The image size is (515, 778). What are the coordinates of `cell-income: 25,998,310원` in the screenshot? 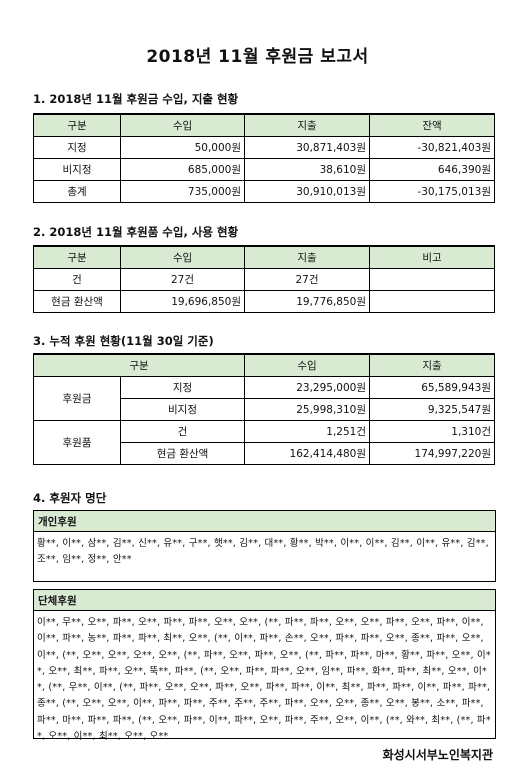 It's located at (307, 409).